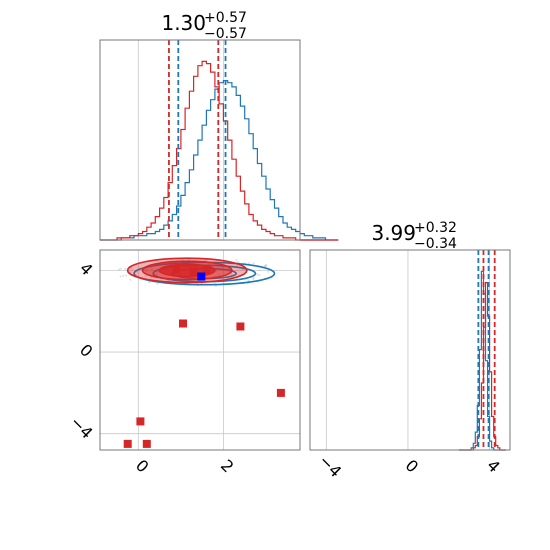  Describe the element at coordinates (435, 228) in the screenshot. I see `panel-title-upper-error: +0.32` at that location.